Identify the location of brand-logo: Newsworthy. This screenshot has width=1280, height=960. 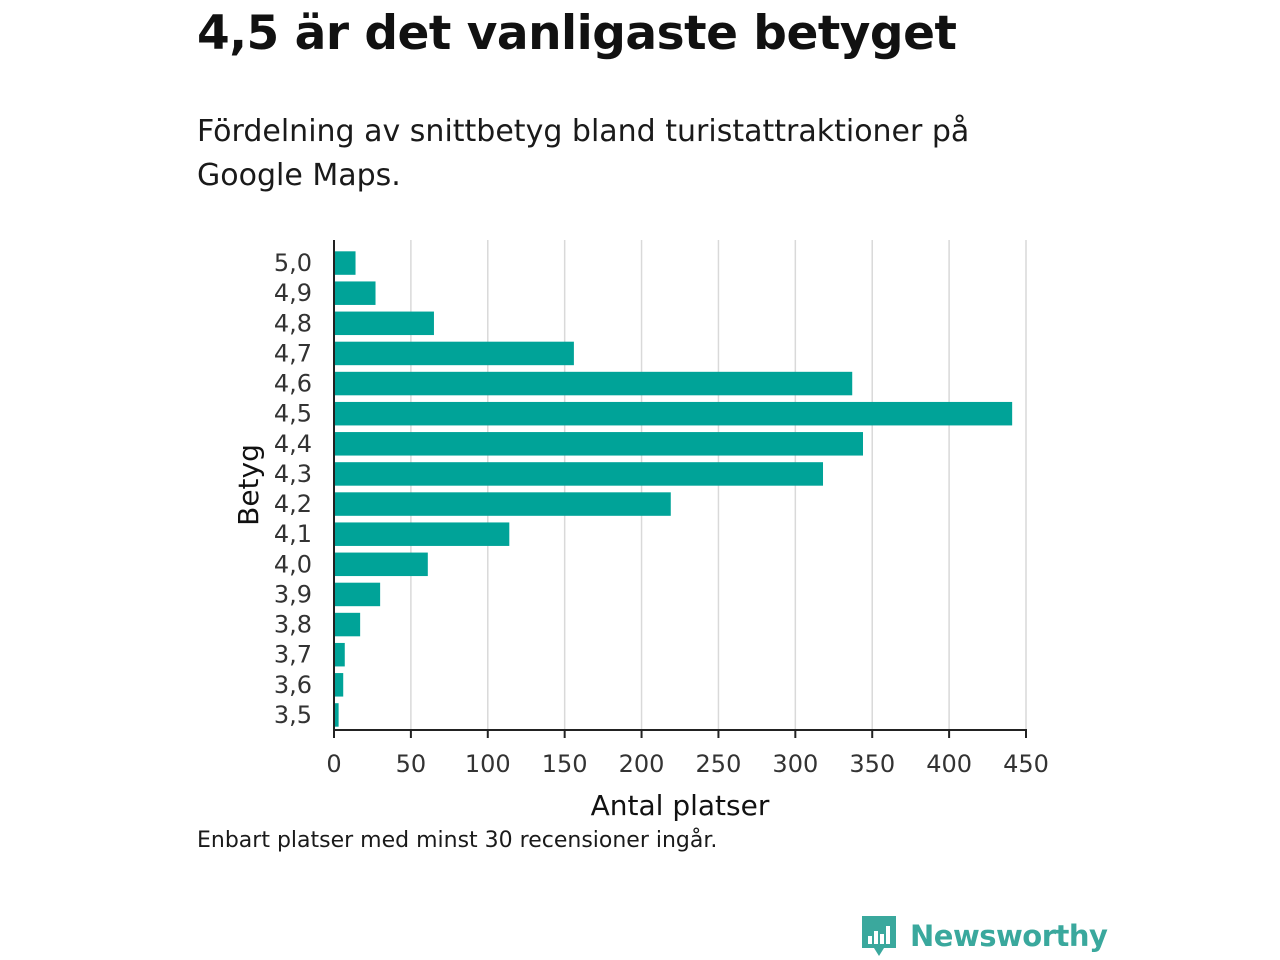
(984, 936).